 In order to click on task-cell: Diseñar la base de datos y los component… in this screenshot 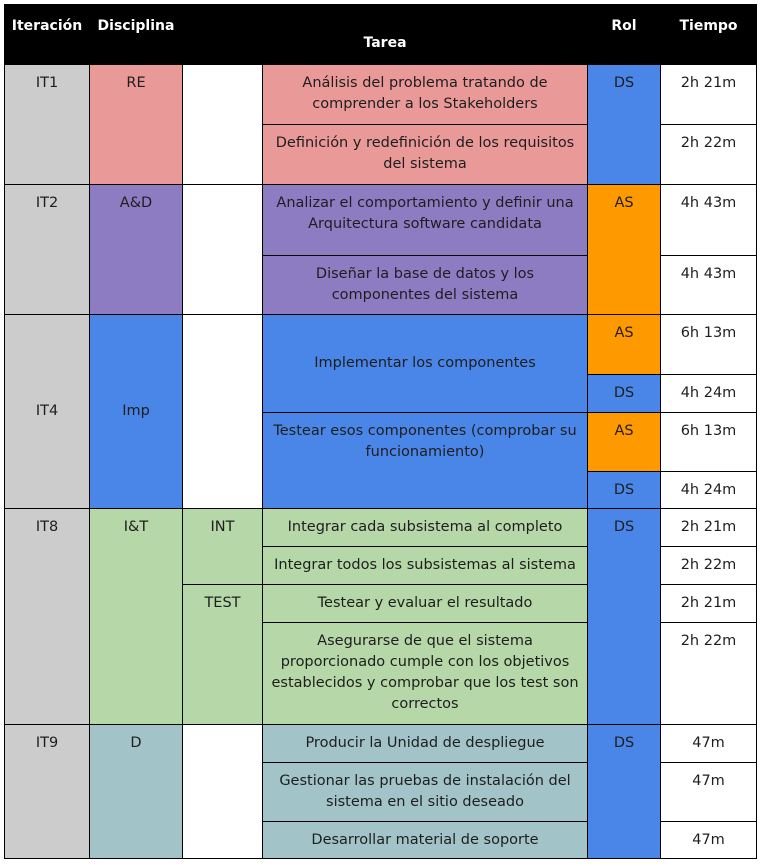, I will do `click(425, 285)`.